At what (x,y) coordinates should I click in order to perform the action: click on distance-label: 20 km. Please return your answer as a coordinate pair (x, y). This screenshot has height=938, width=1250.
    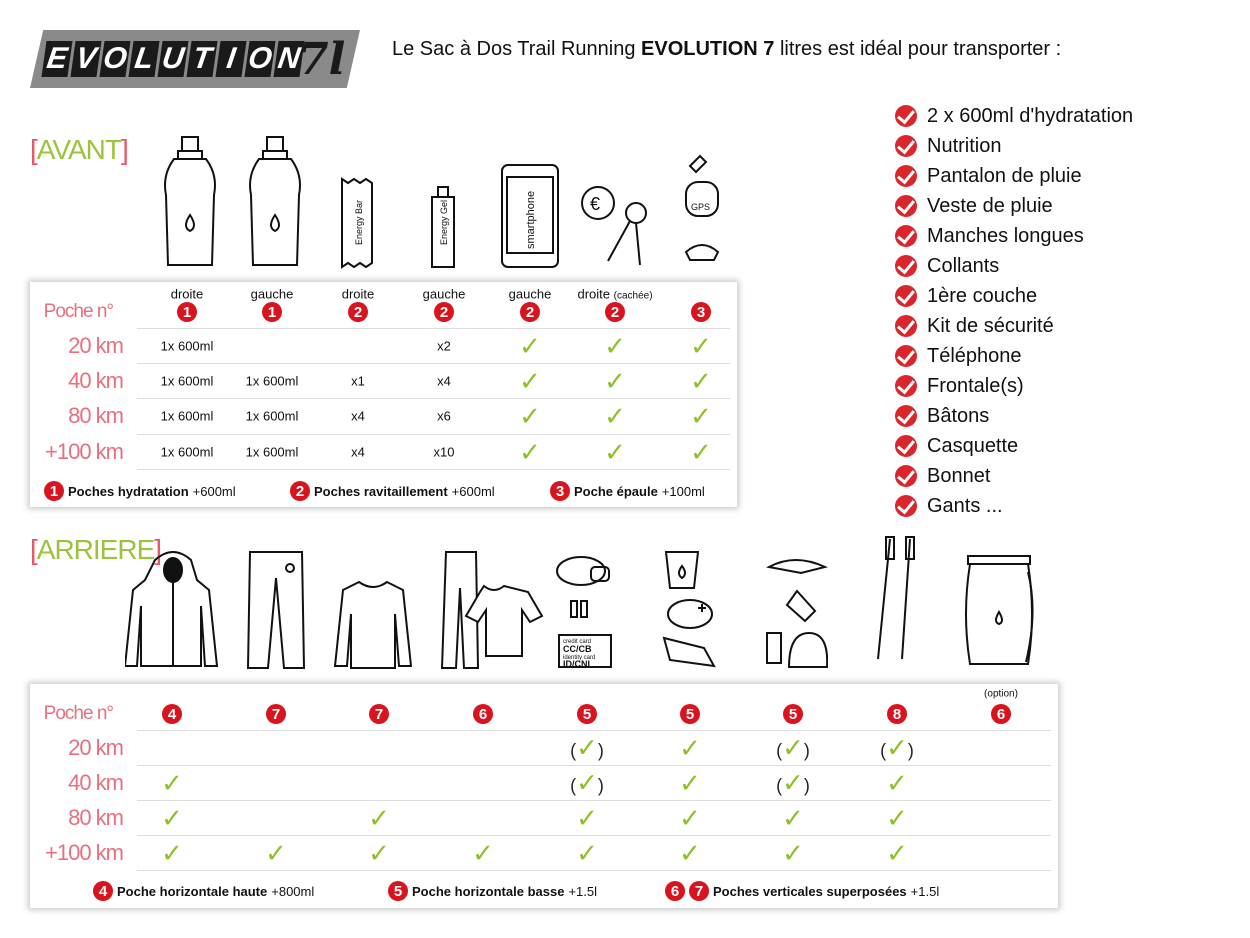
    Looking at the image, I should click on (96, 747).